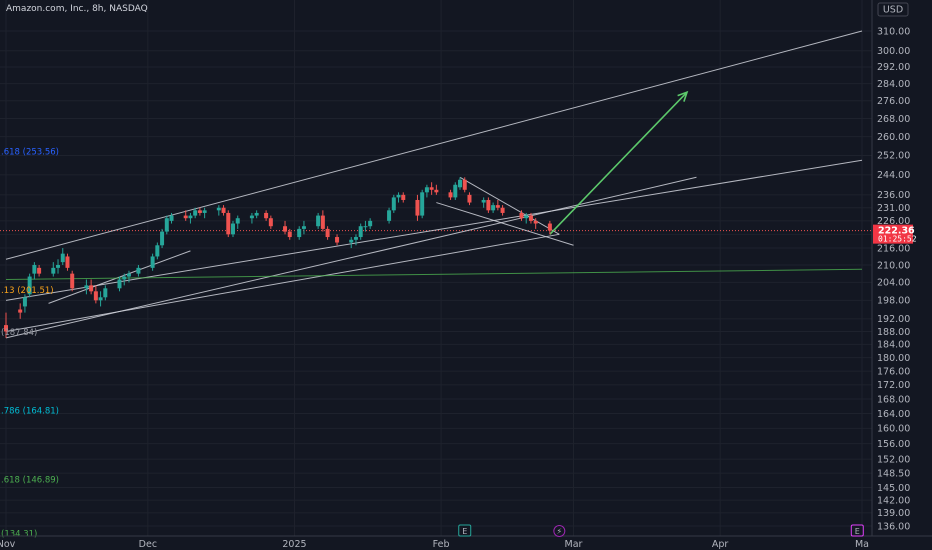 The height and width of the screenshot is (550, 932). Describe the element at coordinates (893, 265) in the screenshot. I see `price-tick-label: 210.00` at that location.